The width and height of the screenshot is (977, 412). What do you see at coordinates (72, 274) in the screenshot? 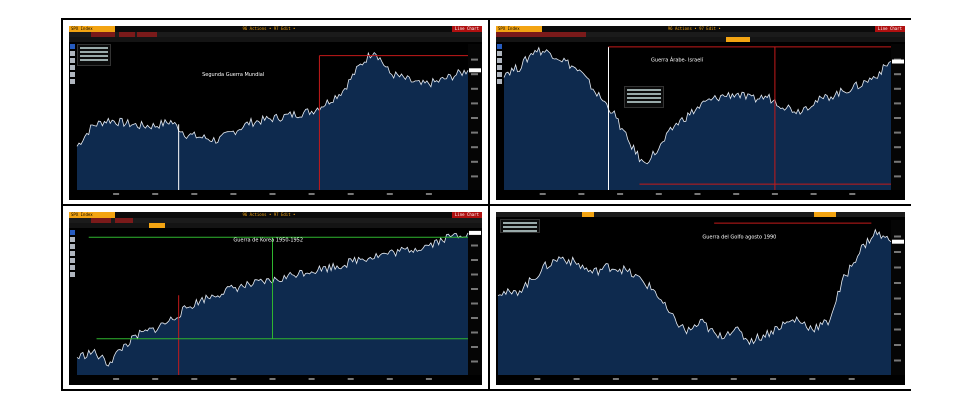
I see `measure-icon` at bounding box center [72, 274].